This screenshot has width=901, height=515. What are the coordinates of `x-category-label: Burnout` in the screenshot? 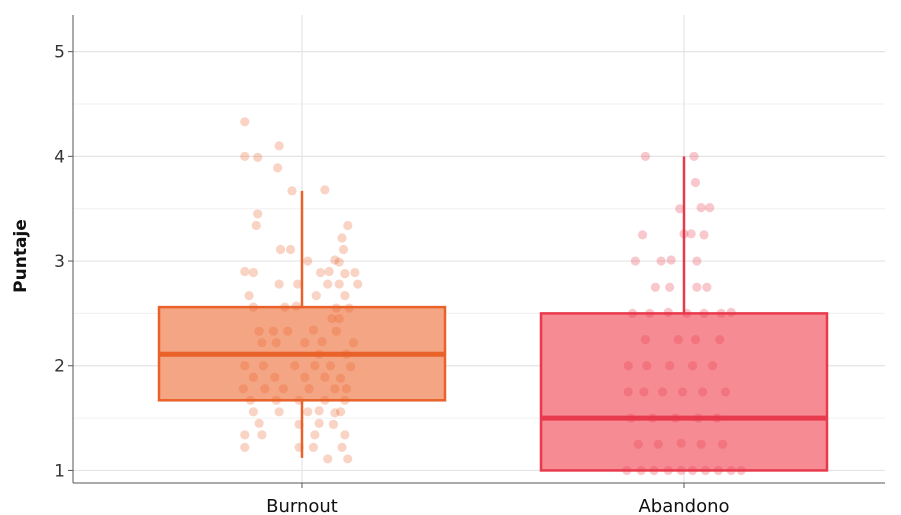 It's located at (302, 505).